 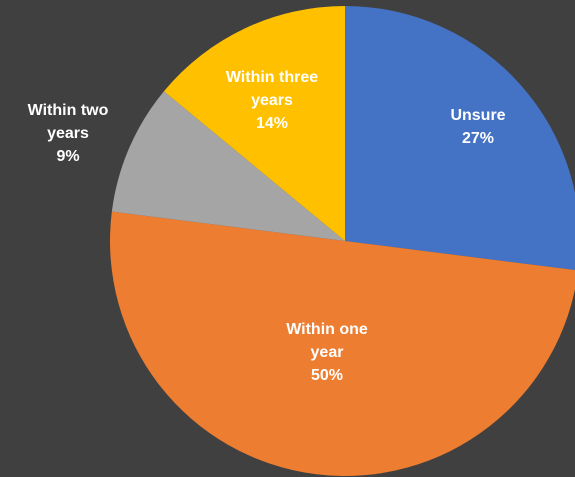 What do you see at coordinates (478, 138) in the screenshot?
I see `slice-value-label: 27%` at bounding box center [478, 138].